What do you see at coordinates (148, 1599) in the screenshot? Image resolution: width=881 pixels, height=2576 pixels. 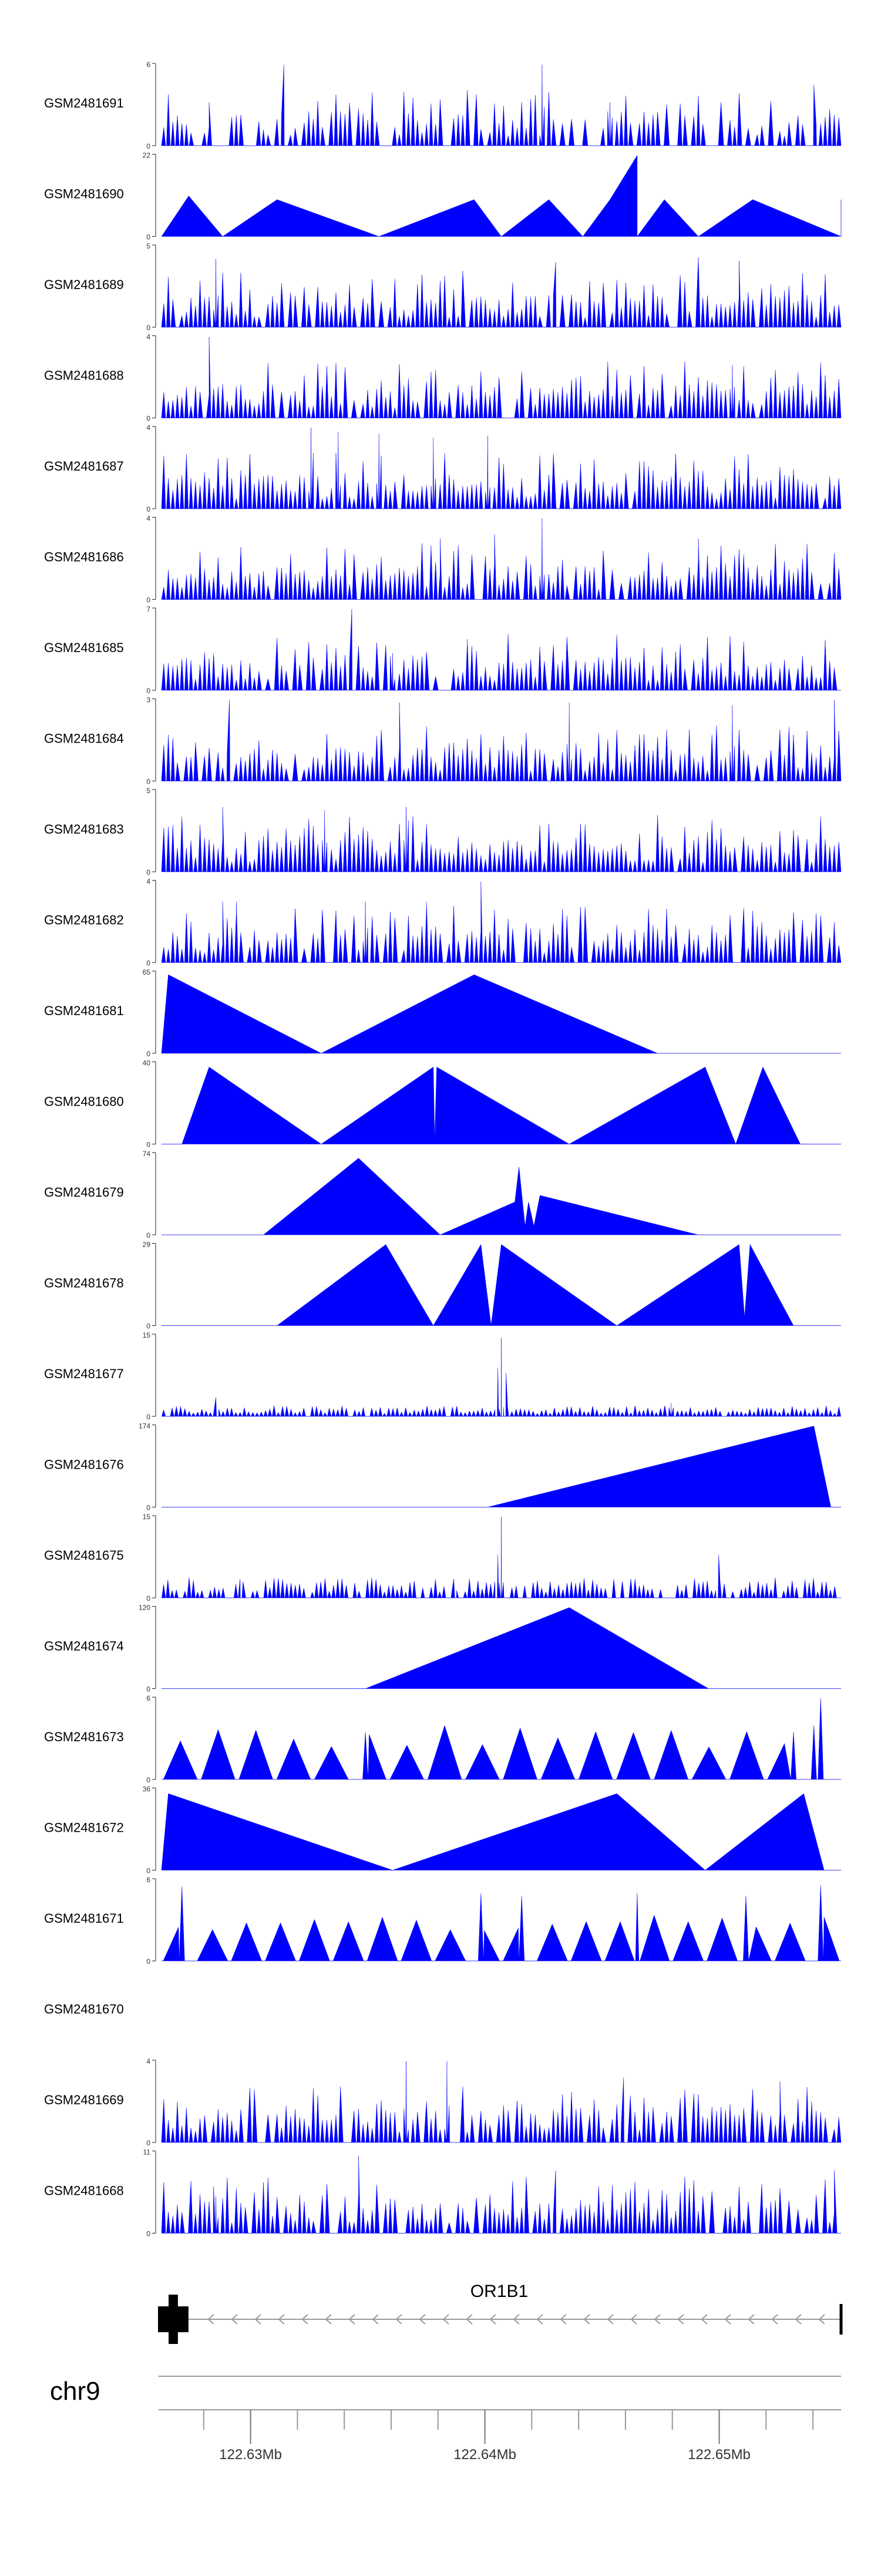 I see `y-zero-label-GSM2481675: 0` at bounding box center [148, 1599].